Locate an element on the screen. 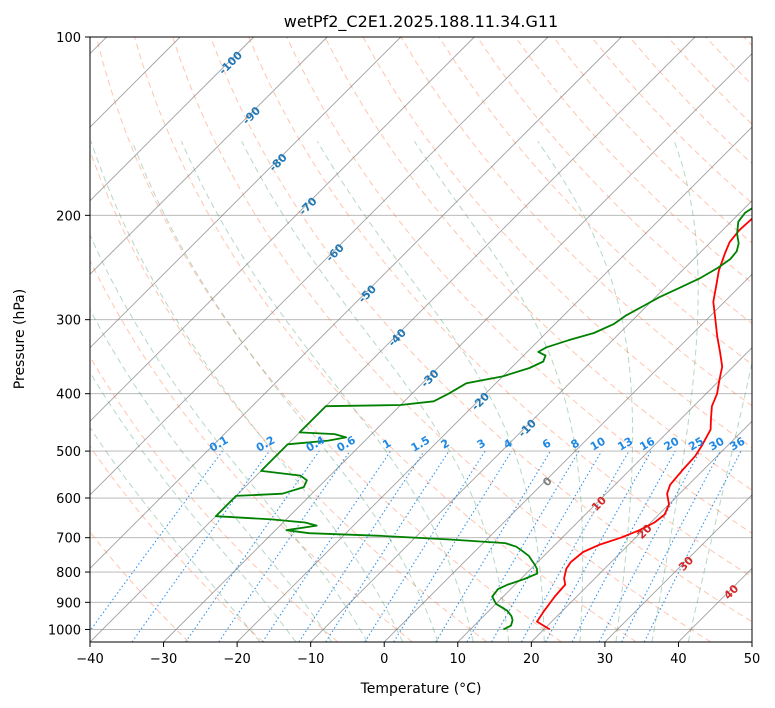 The width and height of the screenshot is (775, 708). x-tick-label: −20 is located at coordinates (236, 659).